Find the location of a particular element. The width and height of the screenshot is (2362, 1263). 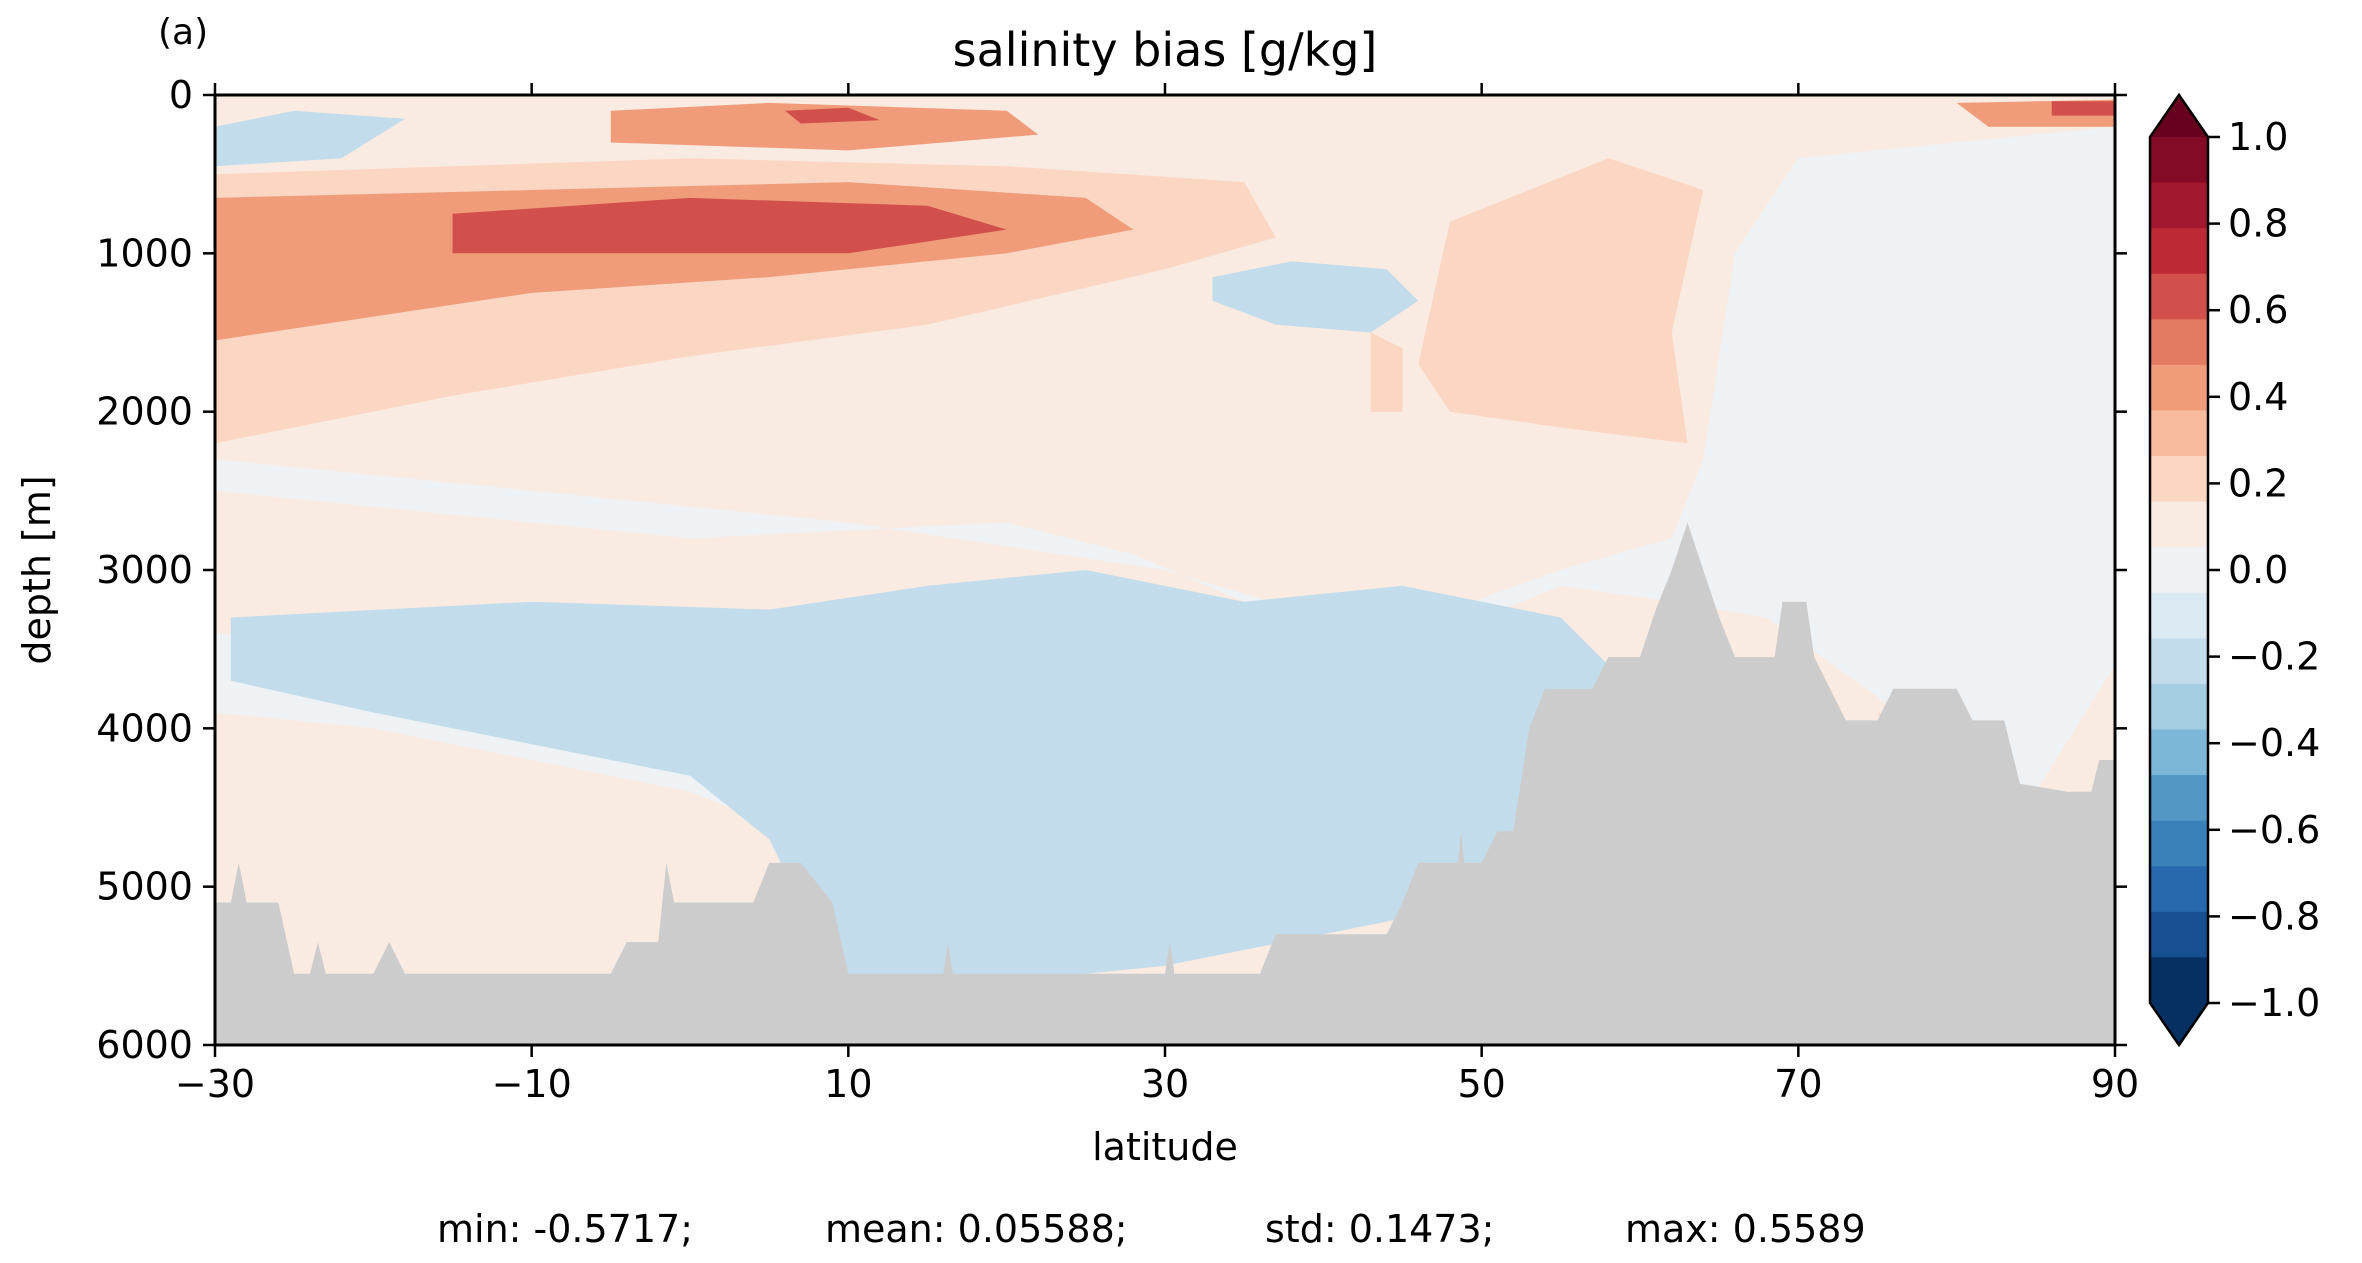

x-tick-label: −10 is located at coordinates (532, 1084).